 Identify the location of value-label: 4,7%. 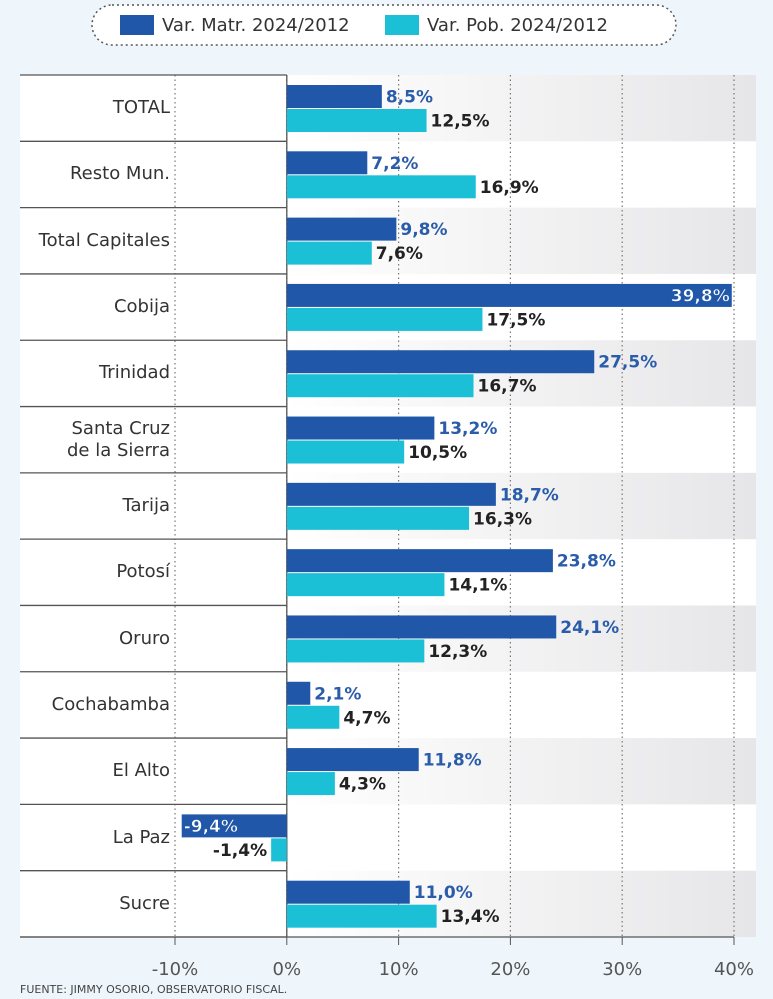
(366, 718).